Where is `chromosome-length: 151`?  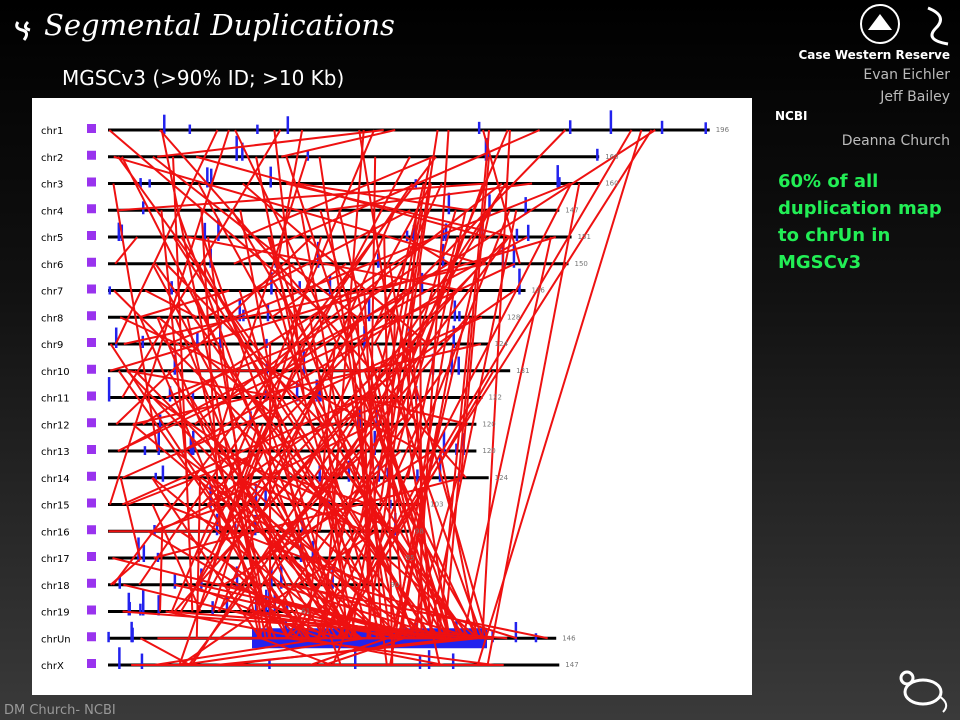
chromosome-length: 151 is located at coordinates (584, 237).